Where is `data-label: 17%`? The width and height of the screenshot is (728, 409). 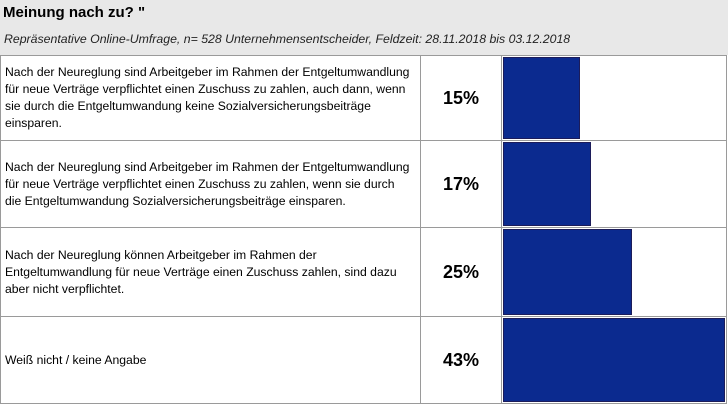 data-label: 17% is located at coordinates (461, 184).